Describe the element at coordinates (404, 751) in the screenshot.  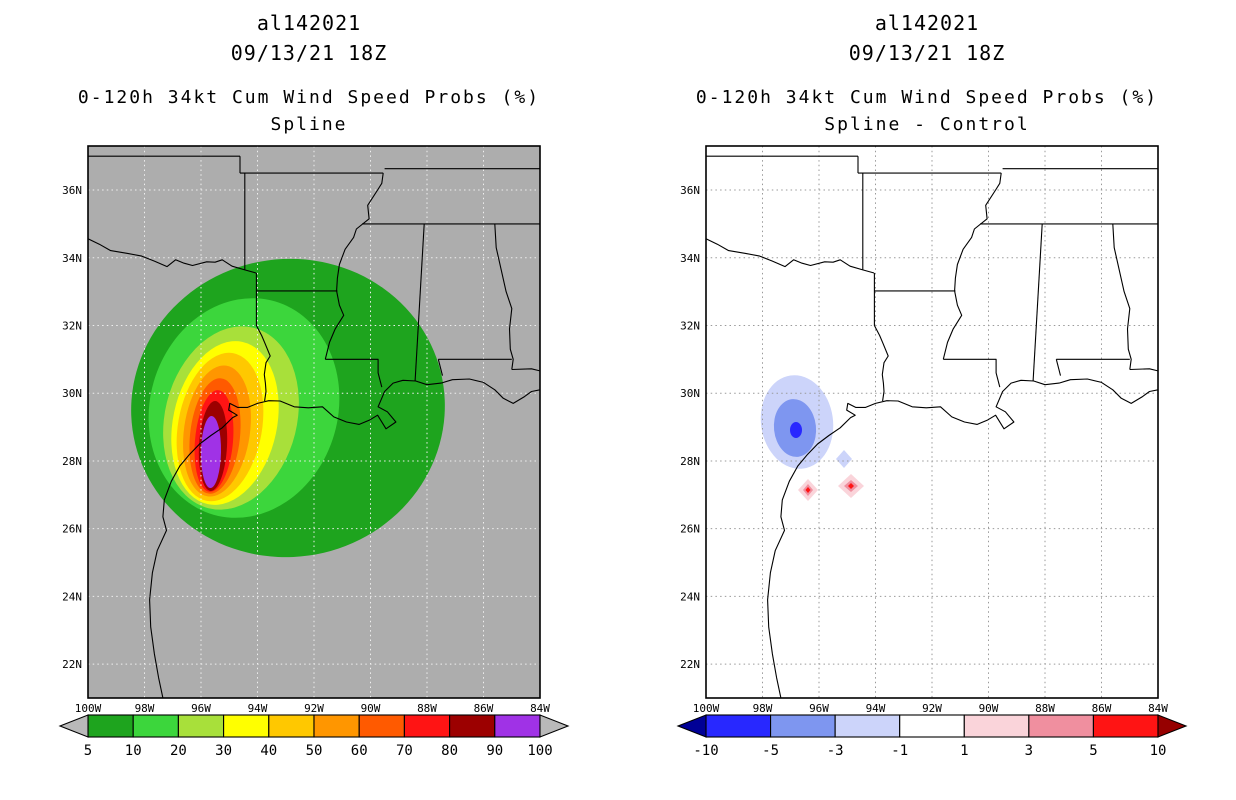
I see `colorbar-label: 70` at that location.